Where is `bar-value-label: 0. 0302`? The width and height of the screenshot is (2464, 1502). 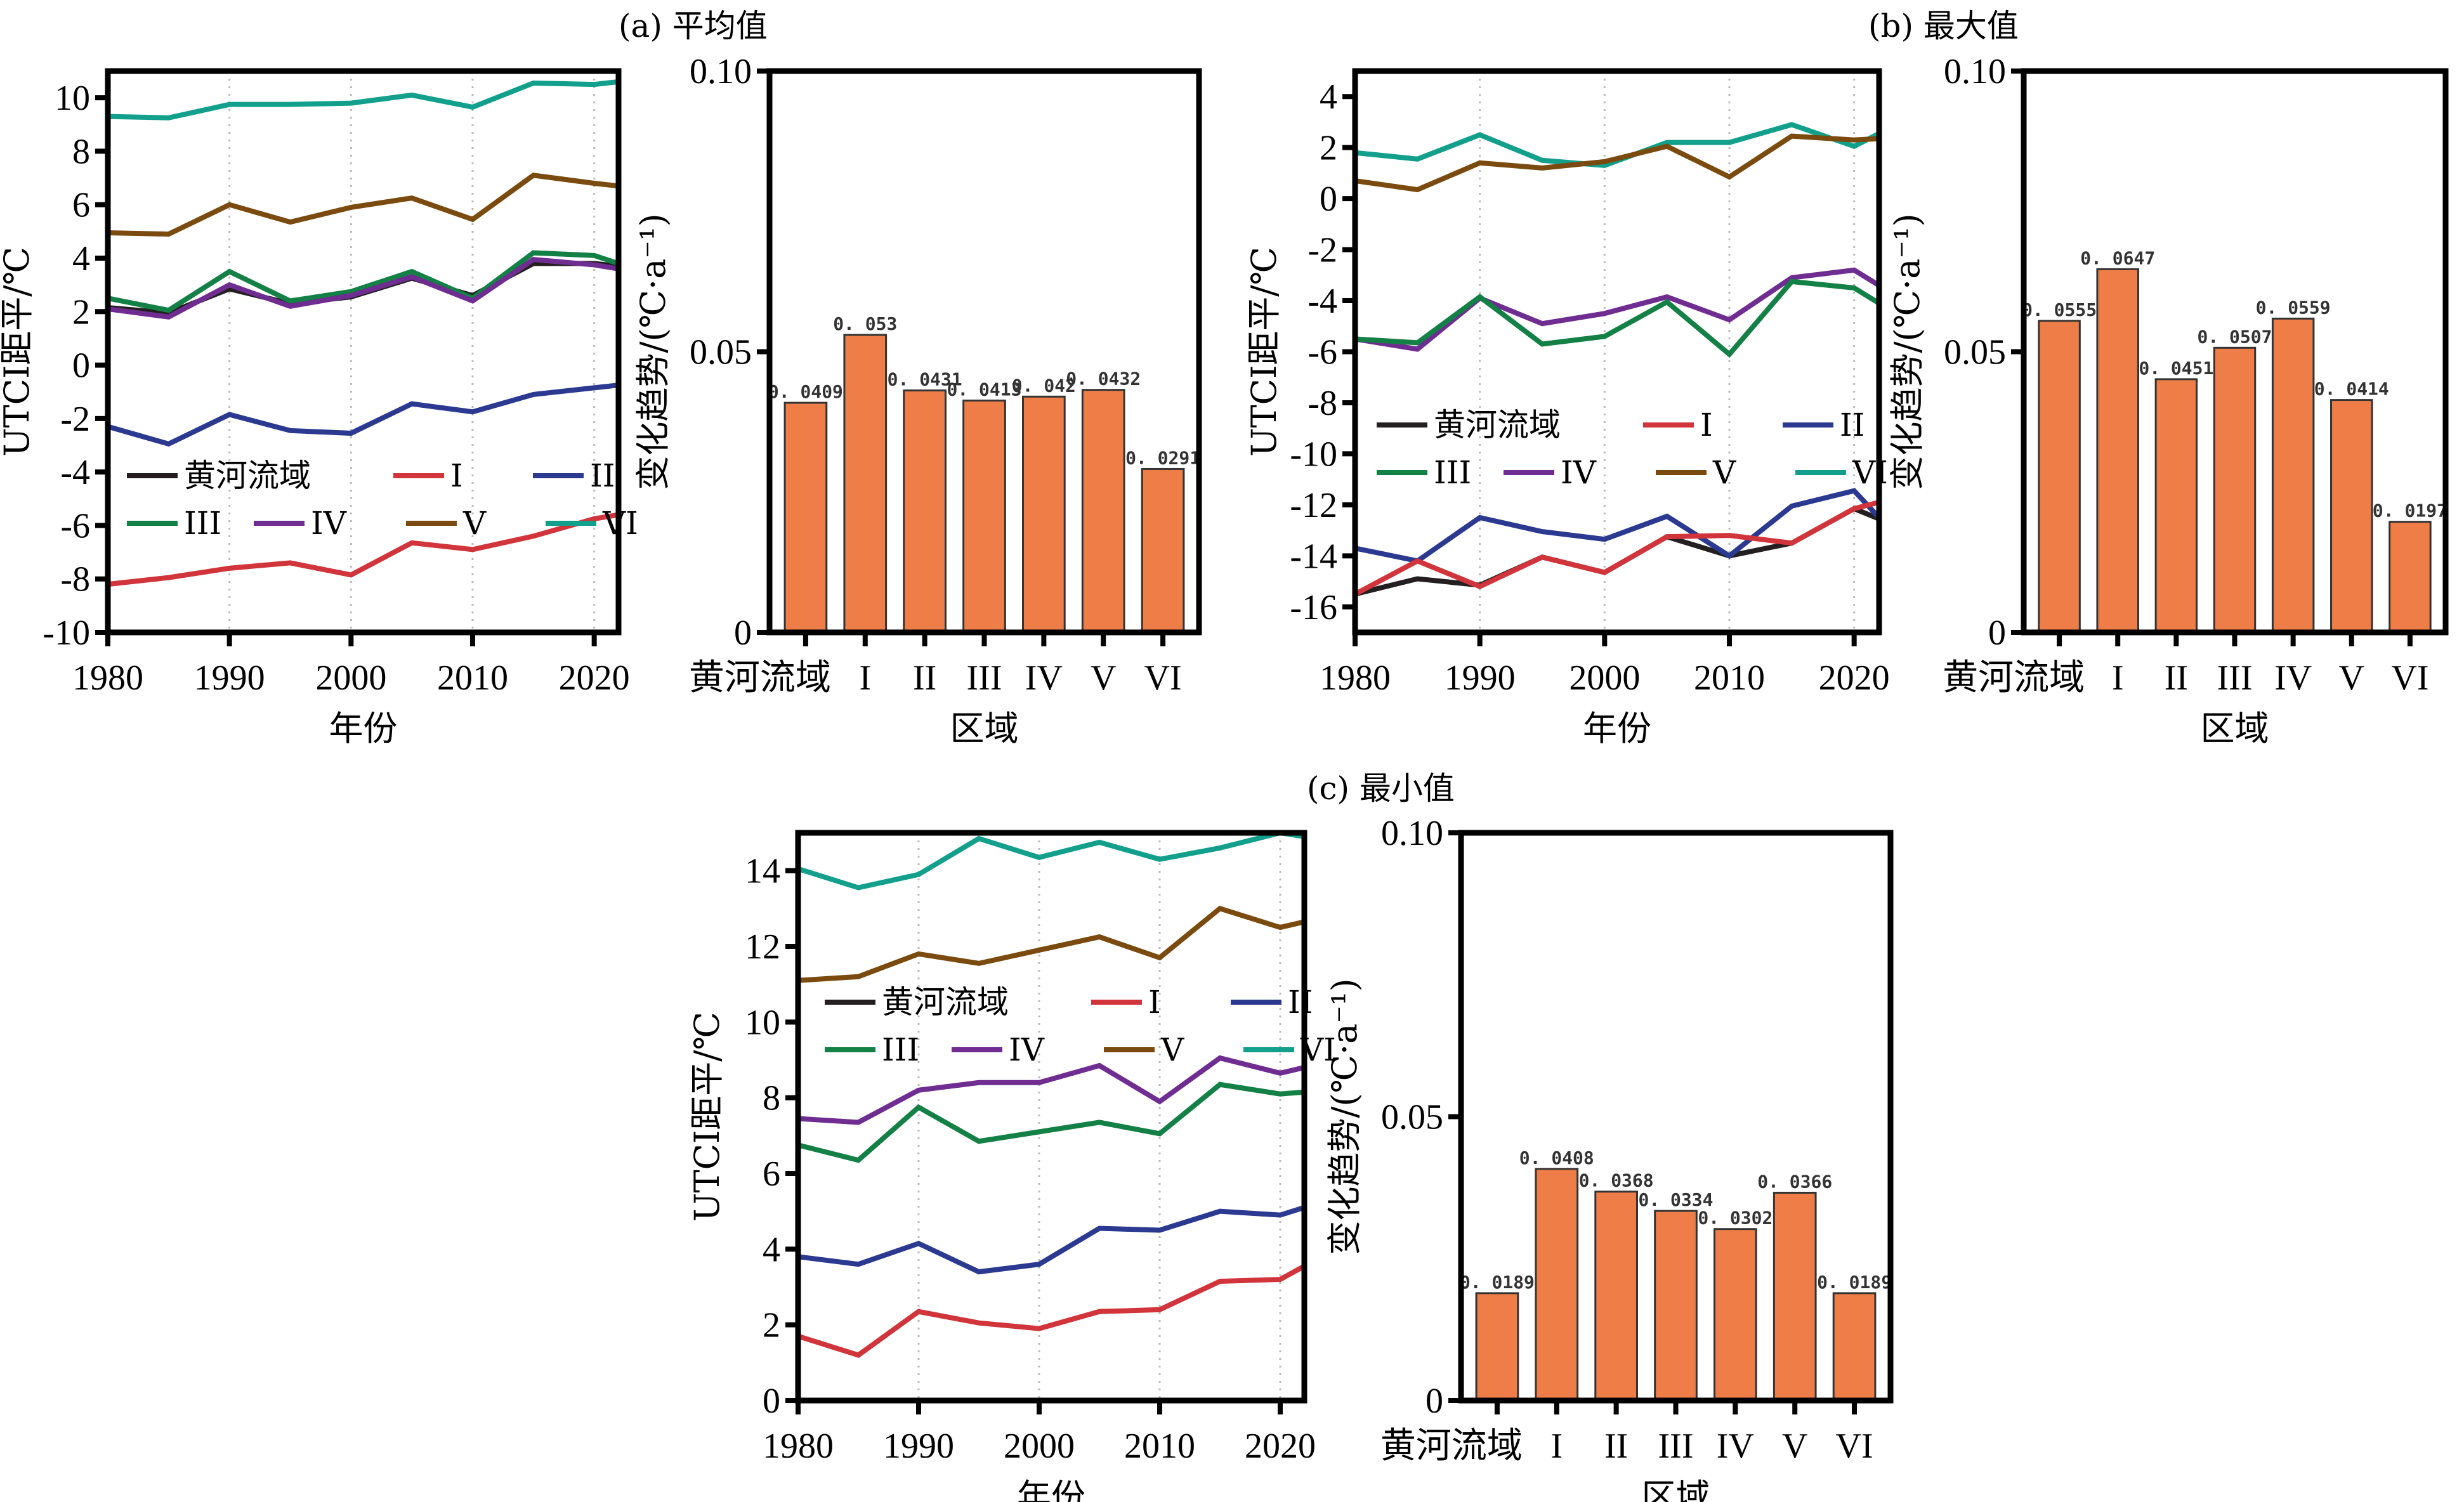
bar-value-label: 0. 0302 is located at coordinates (1735, 1218).